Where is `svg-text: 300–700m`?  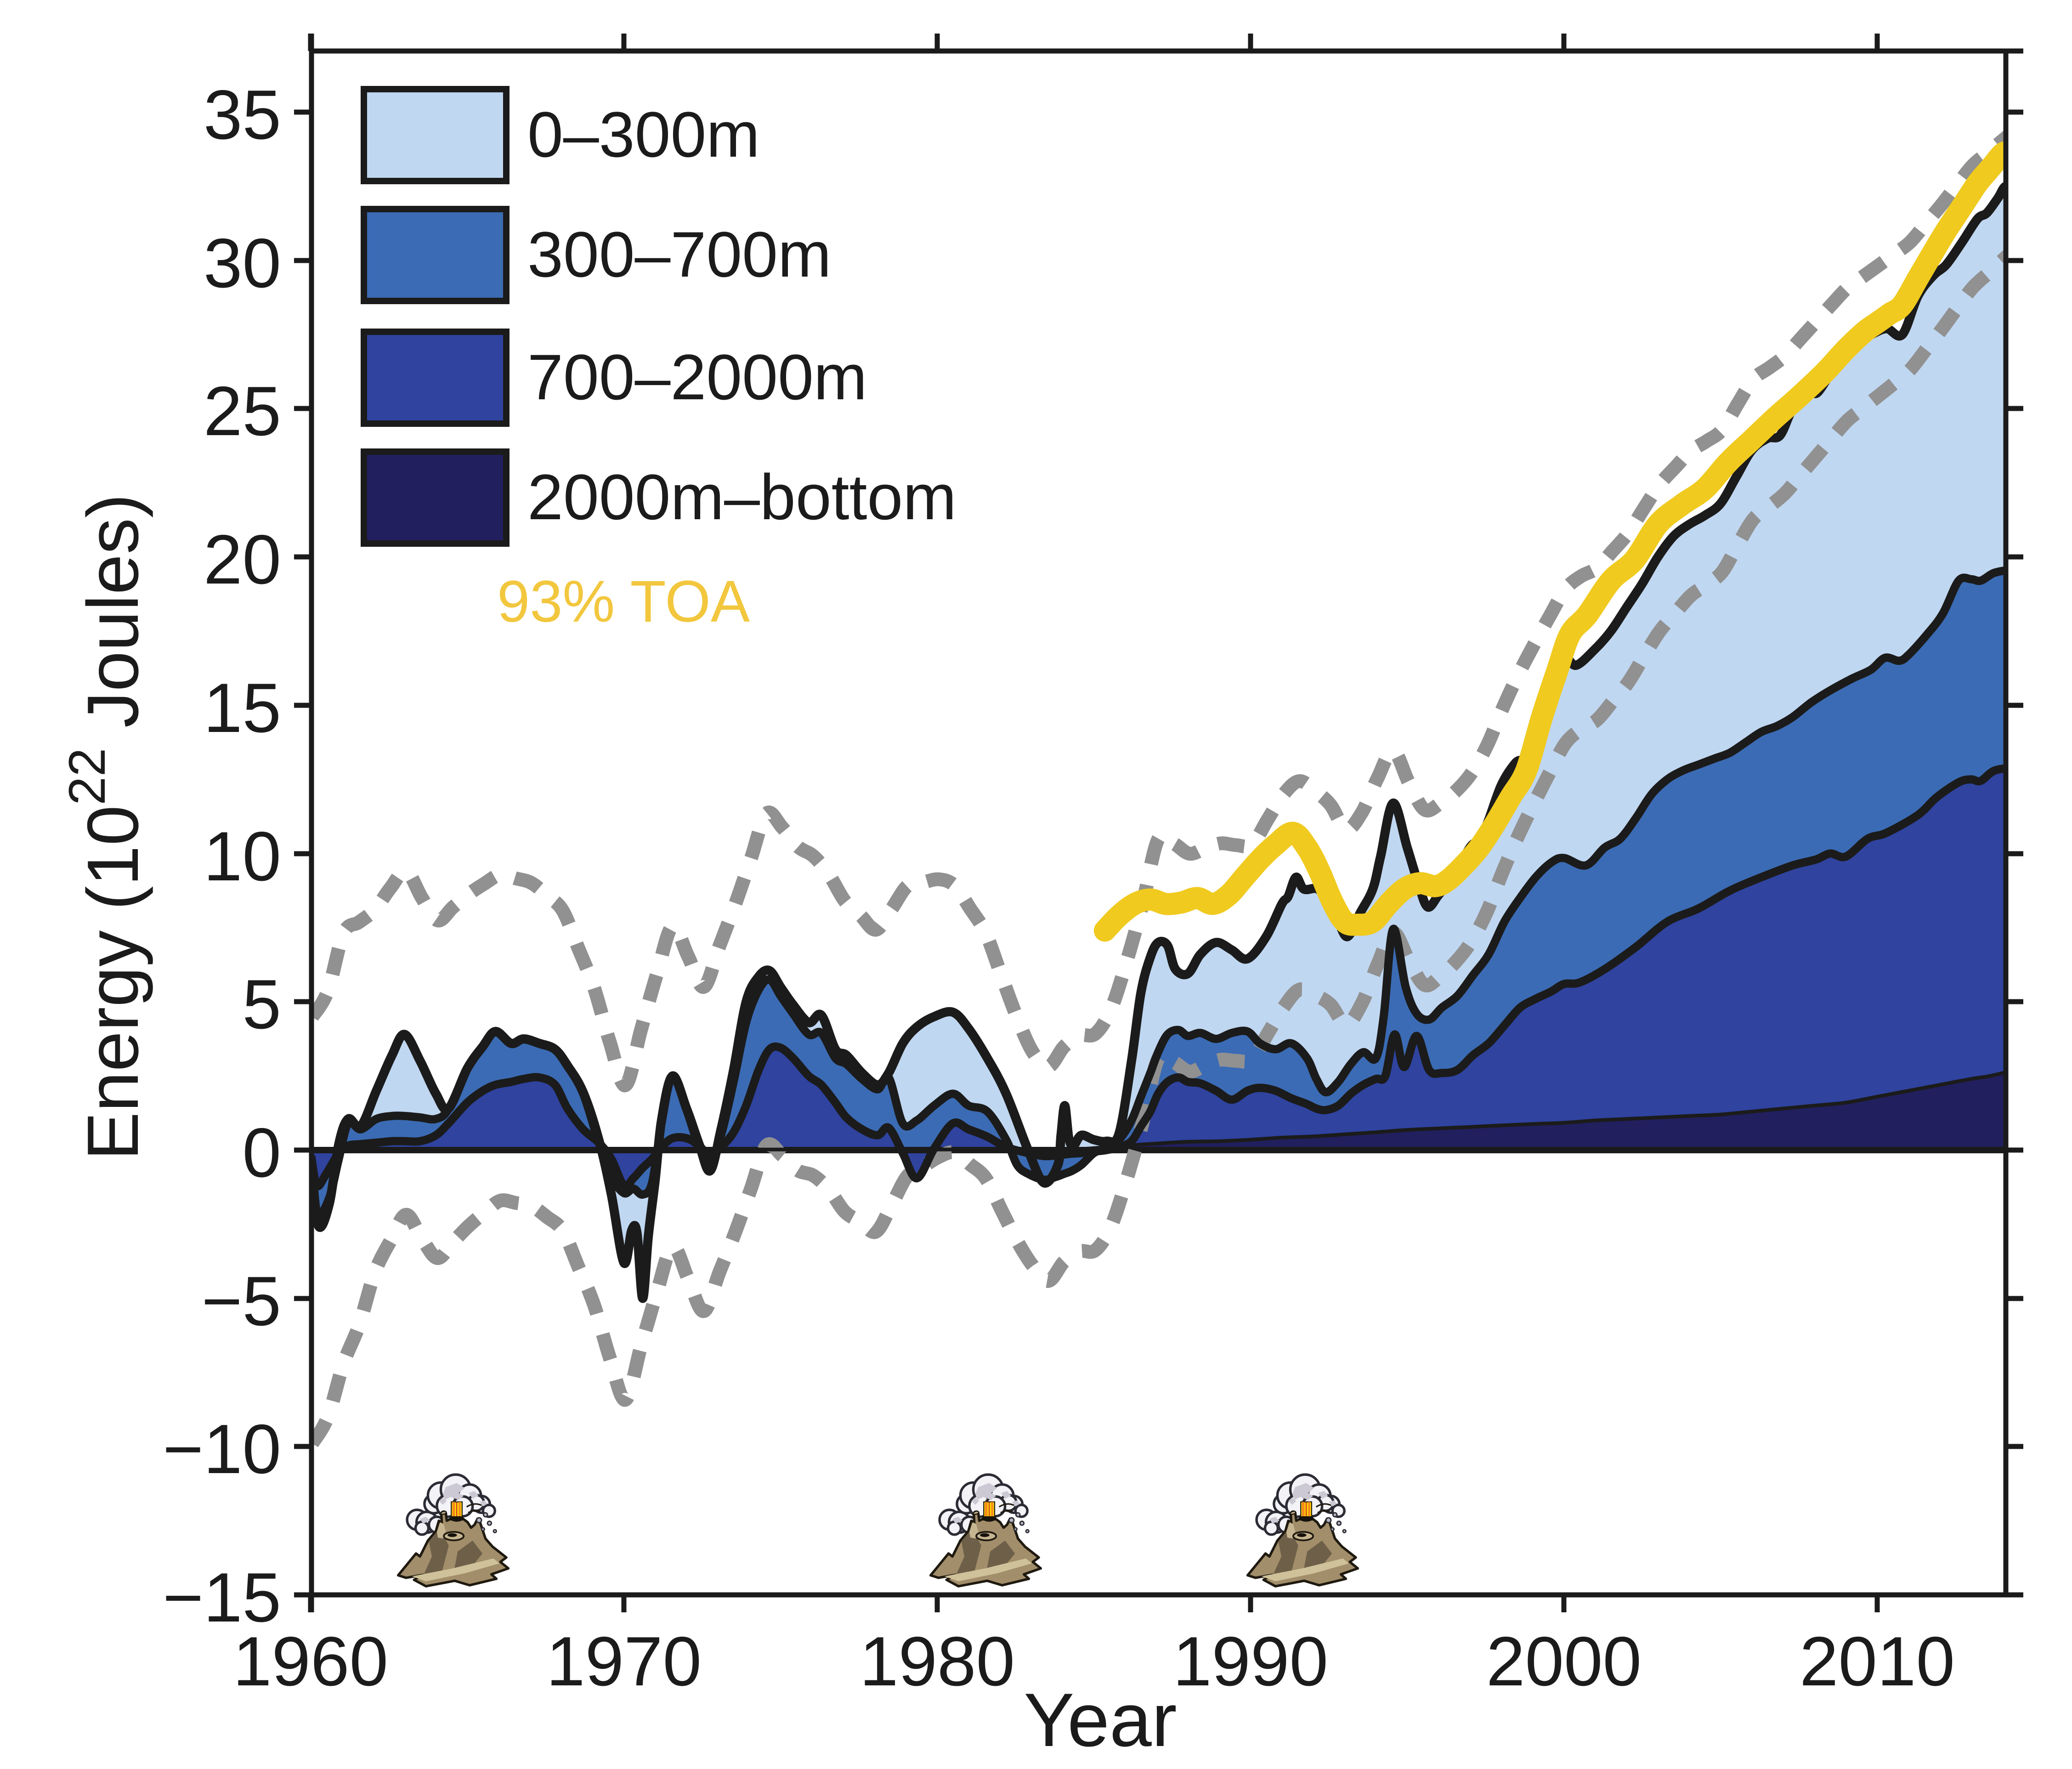 svg-text: 300–700m is located at coordinates (679, 254).